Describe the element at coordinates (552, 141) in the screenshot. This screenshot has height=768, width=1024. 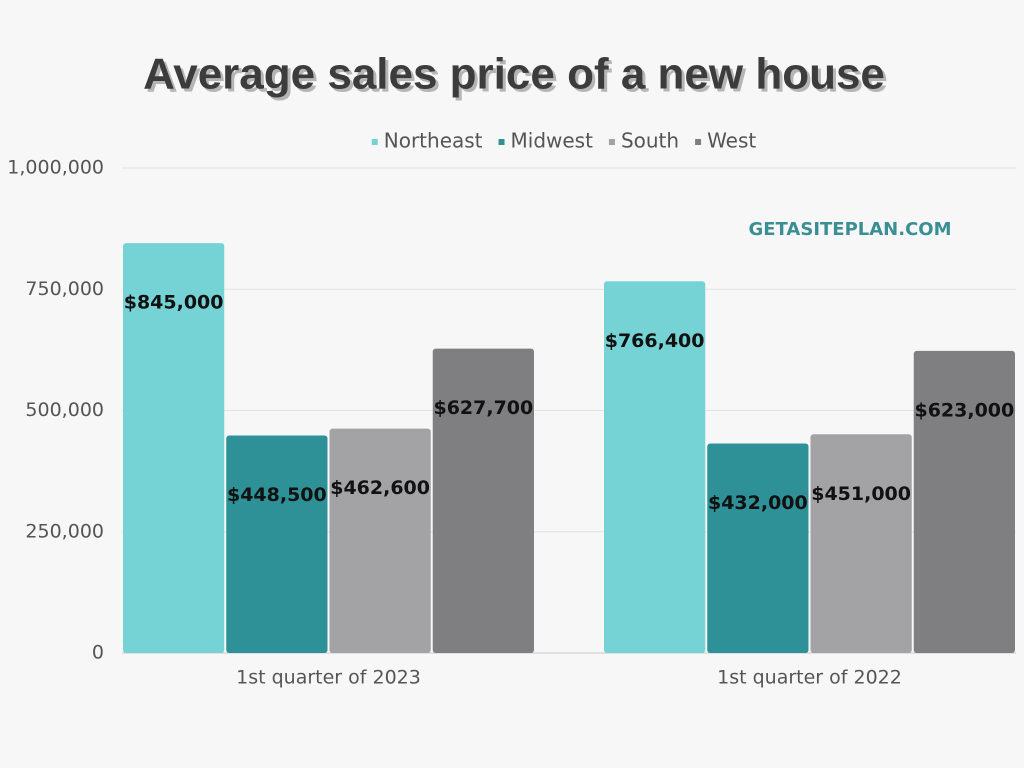
I see `legend-label: Midwest` at that location.